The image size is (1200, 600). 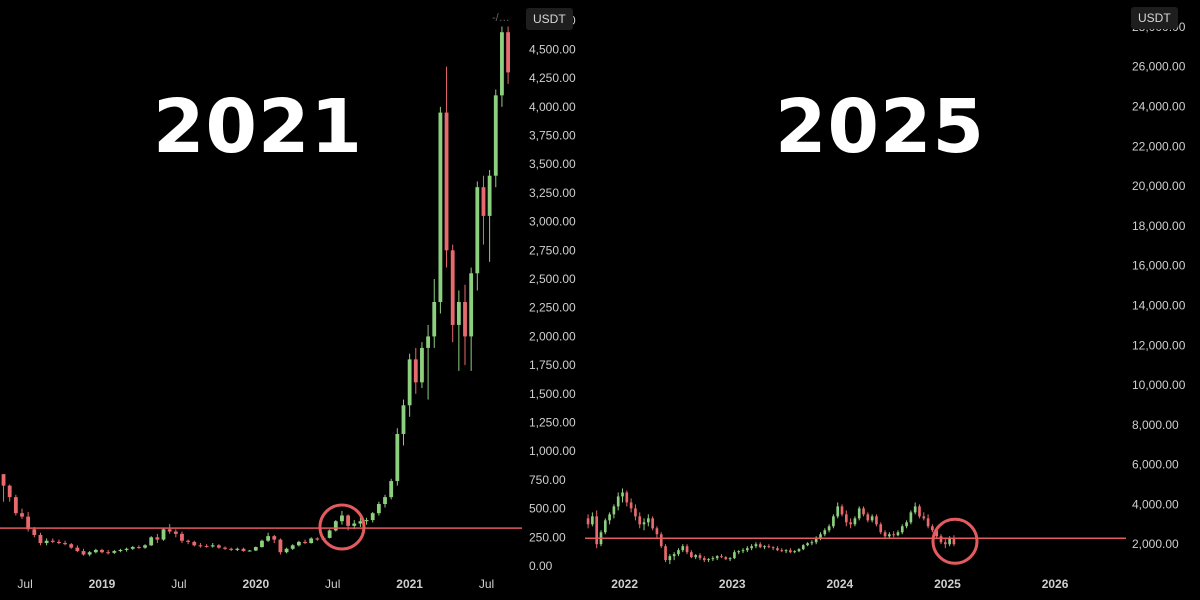 I want to click on y-tick-label: 3,500.00, so click(x=552, y=164).